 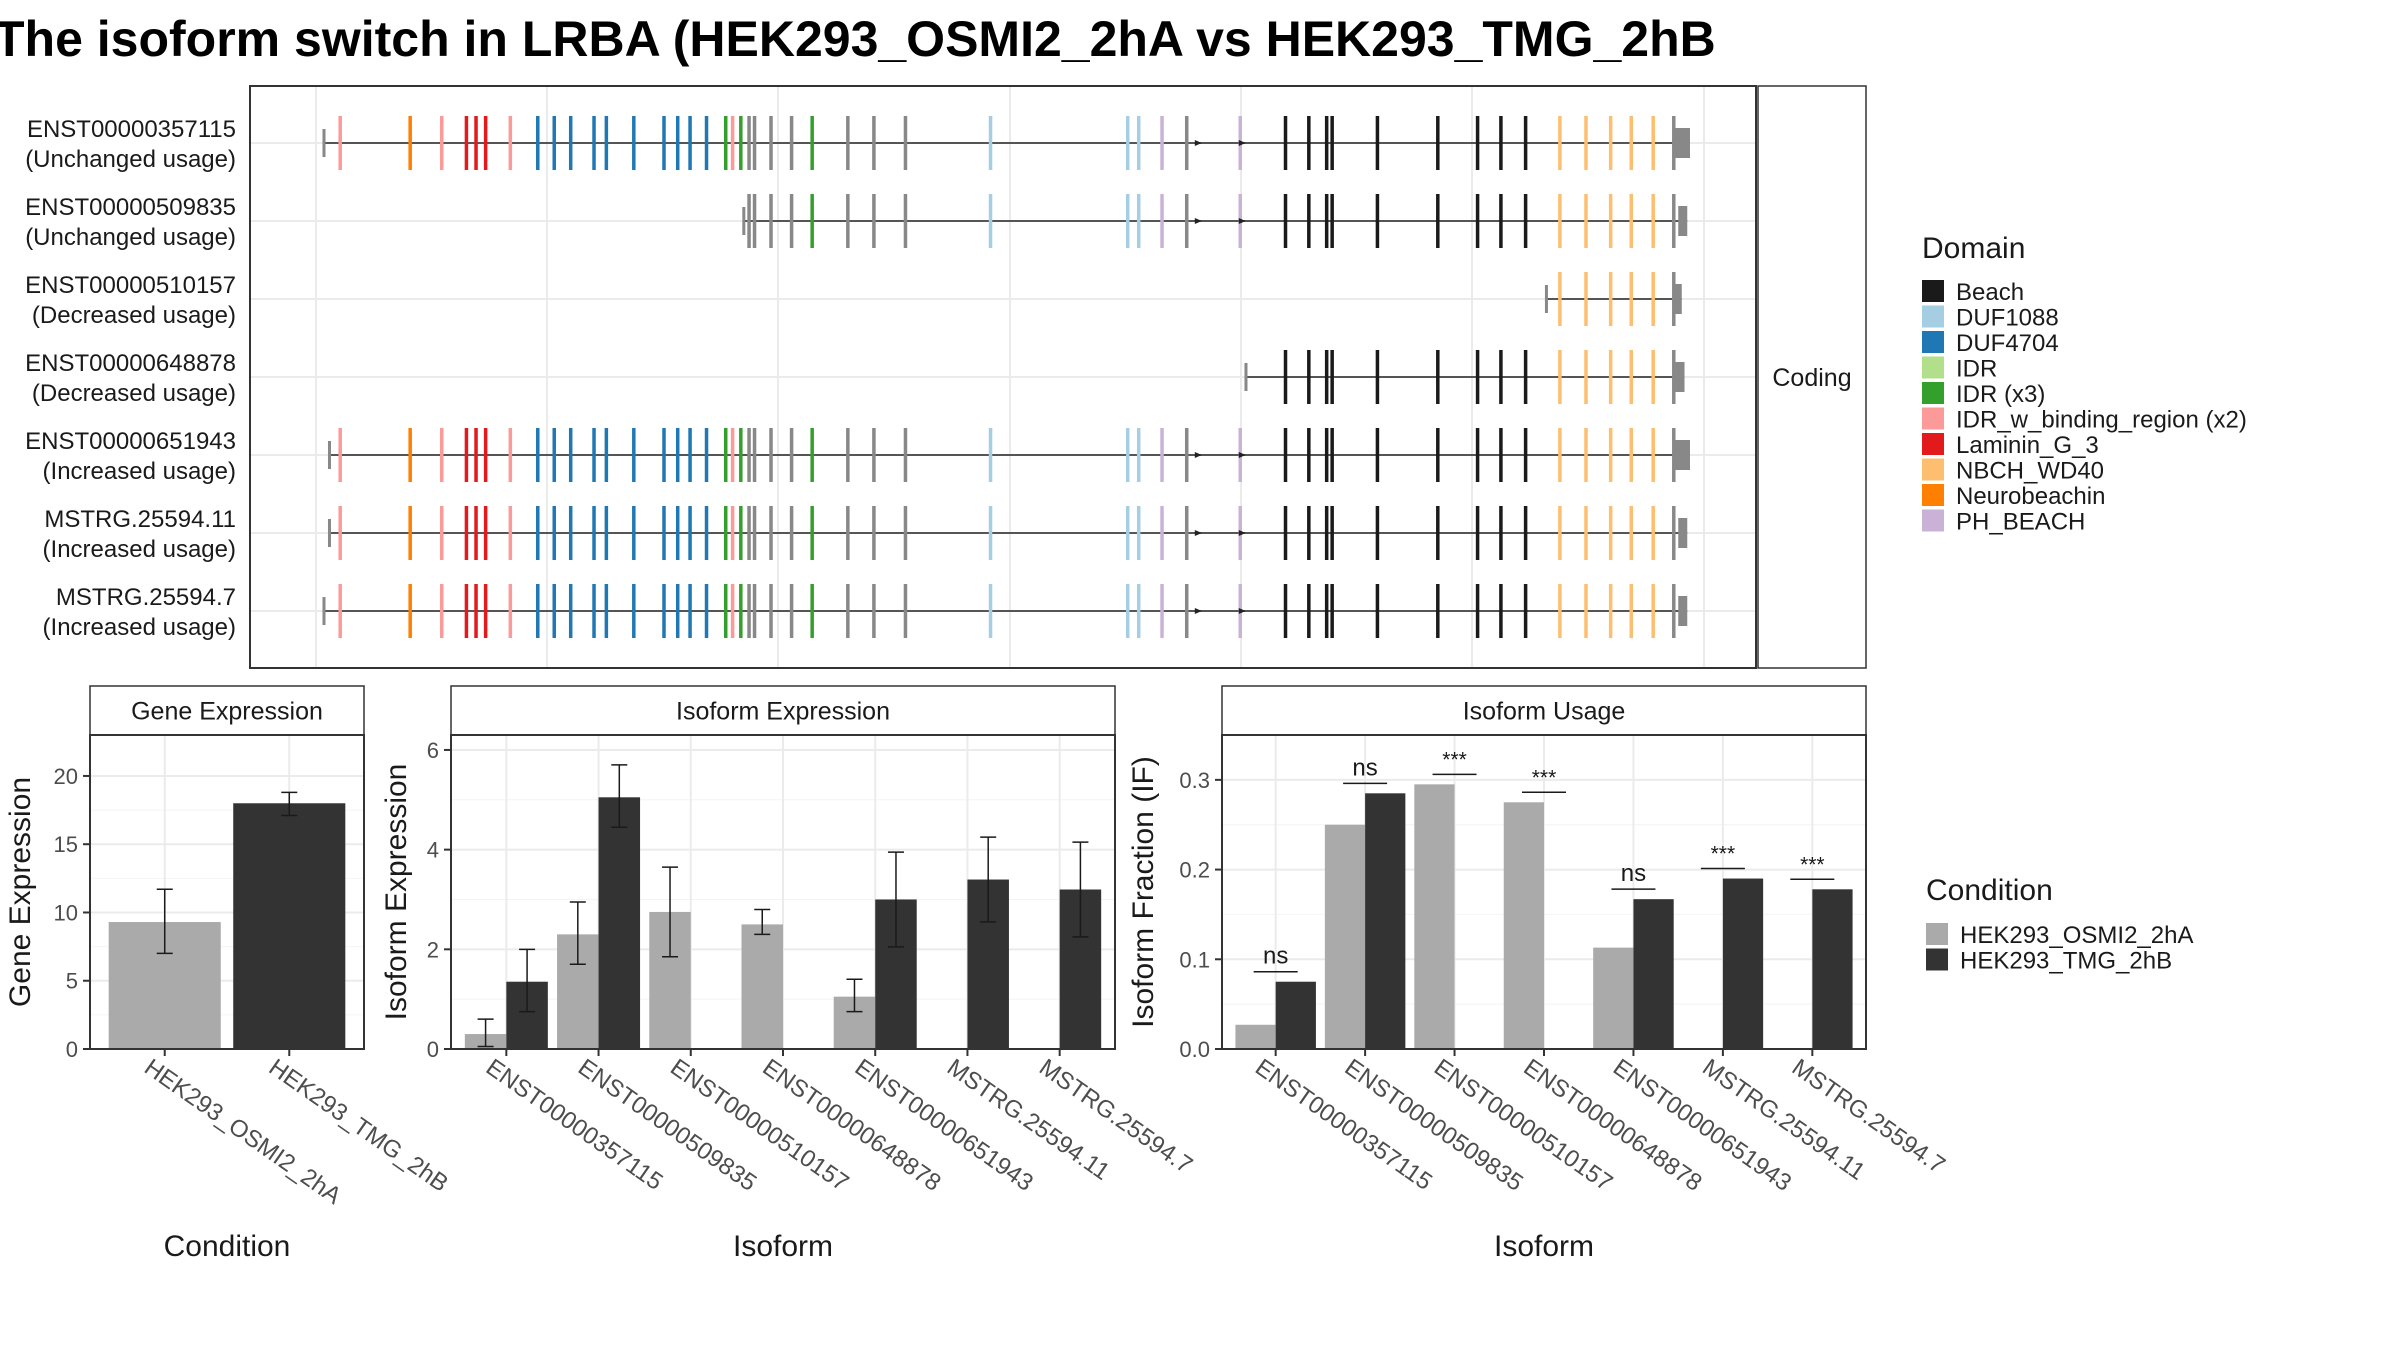 I want to click on y-axis-title: Gene Expression, so click(x=20, y=892).